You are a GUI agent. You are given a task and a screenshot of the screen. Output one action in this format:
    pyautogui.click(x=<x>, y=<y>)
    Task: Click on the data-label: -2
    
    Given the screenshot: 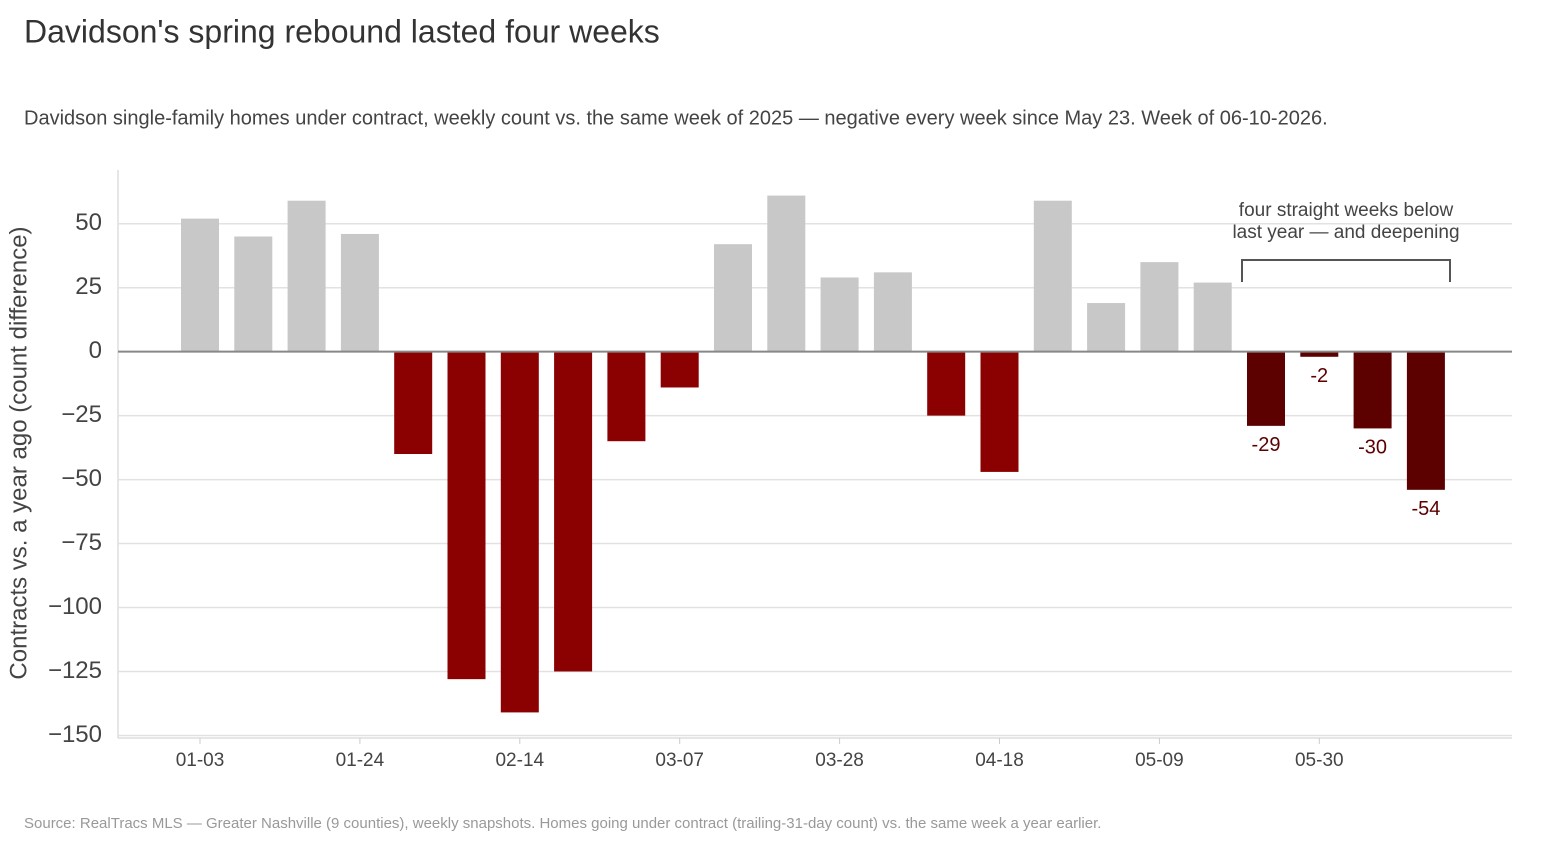 What is the action you would take?
    pyautogui.click(x=1319, y=376)
    